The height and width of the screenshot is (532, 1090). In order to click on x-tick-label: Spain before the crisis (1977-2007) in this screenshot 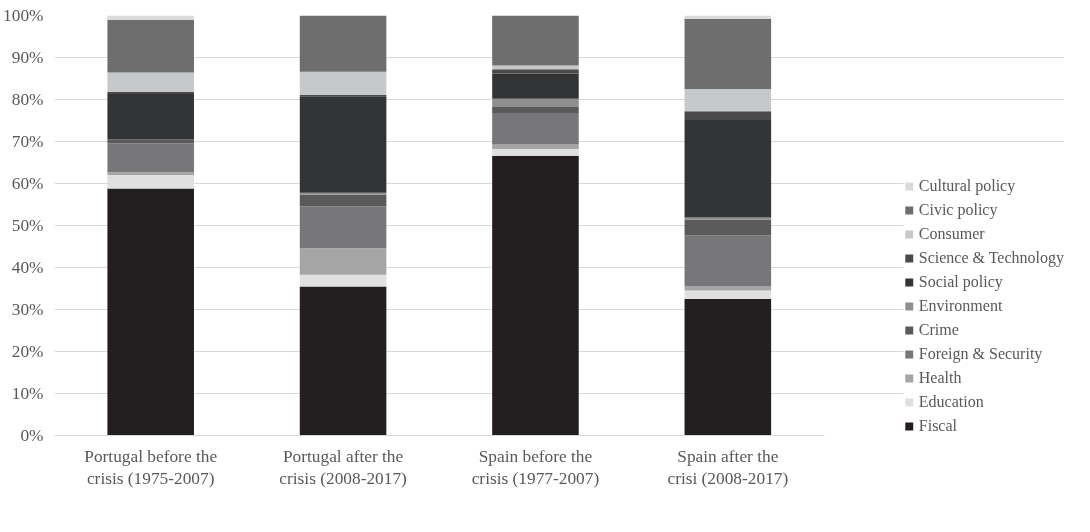, I will do `click(535, 467)`.